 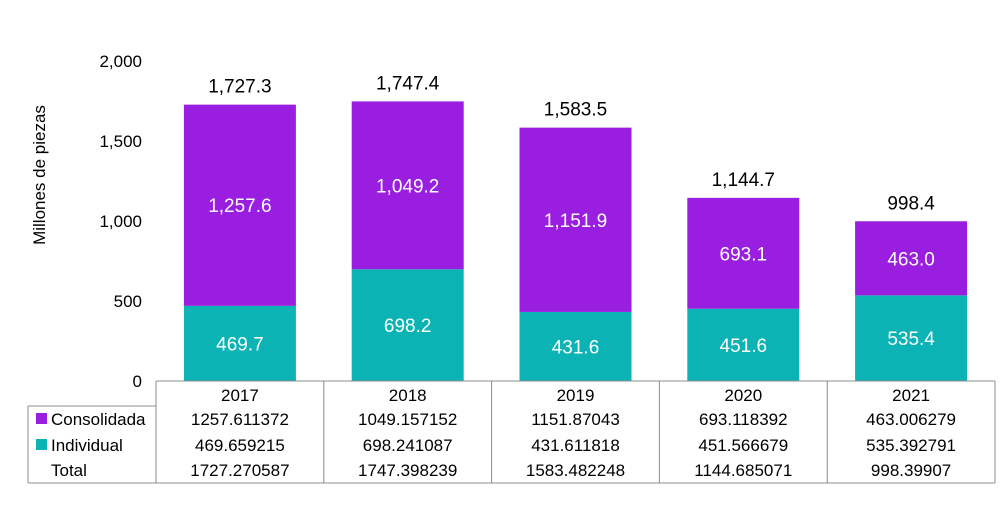 What do you see at coordinates (239, 470) in the screenshot?
I see `table-cell-total: 1727.270587` at bounding box center [239, 470].